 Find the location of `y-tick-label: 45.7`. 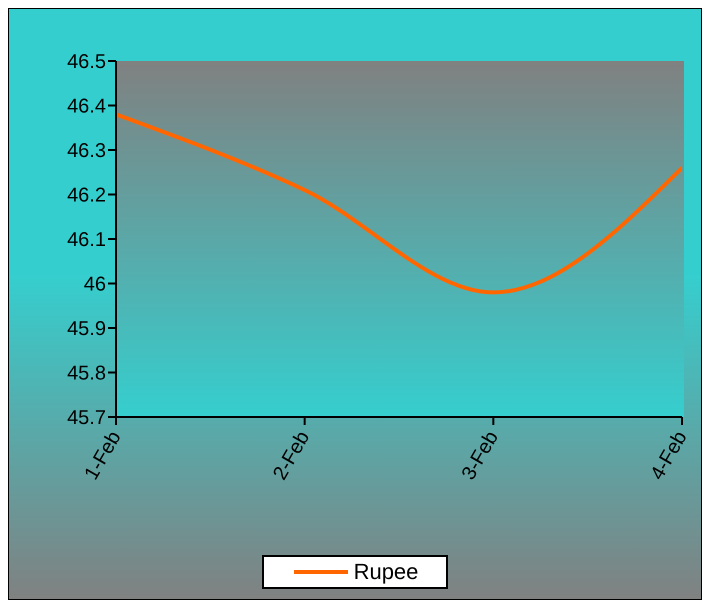

y-tick-label: 45.7 is located at coordinates (86, 418).